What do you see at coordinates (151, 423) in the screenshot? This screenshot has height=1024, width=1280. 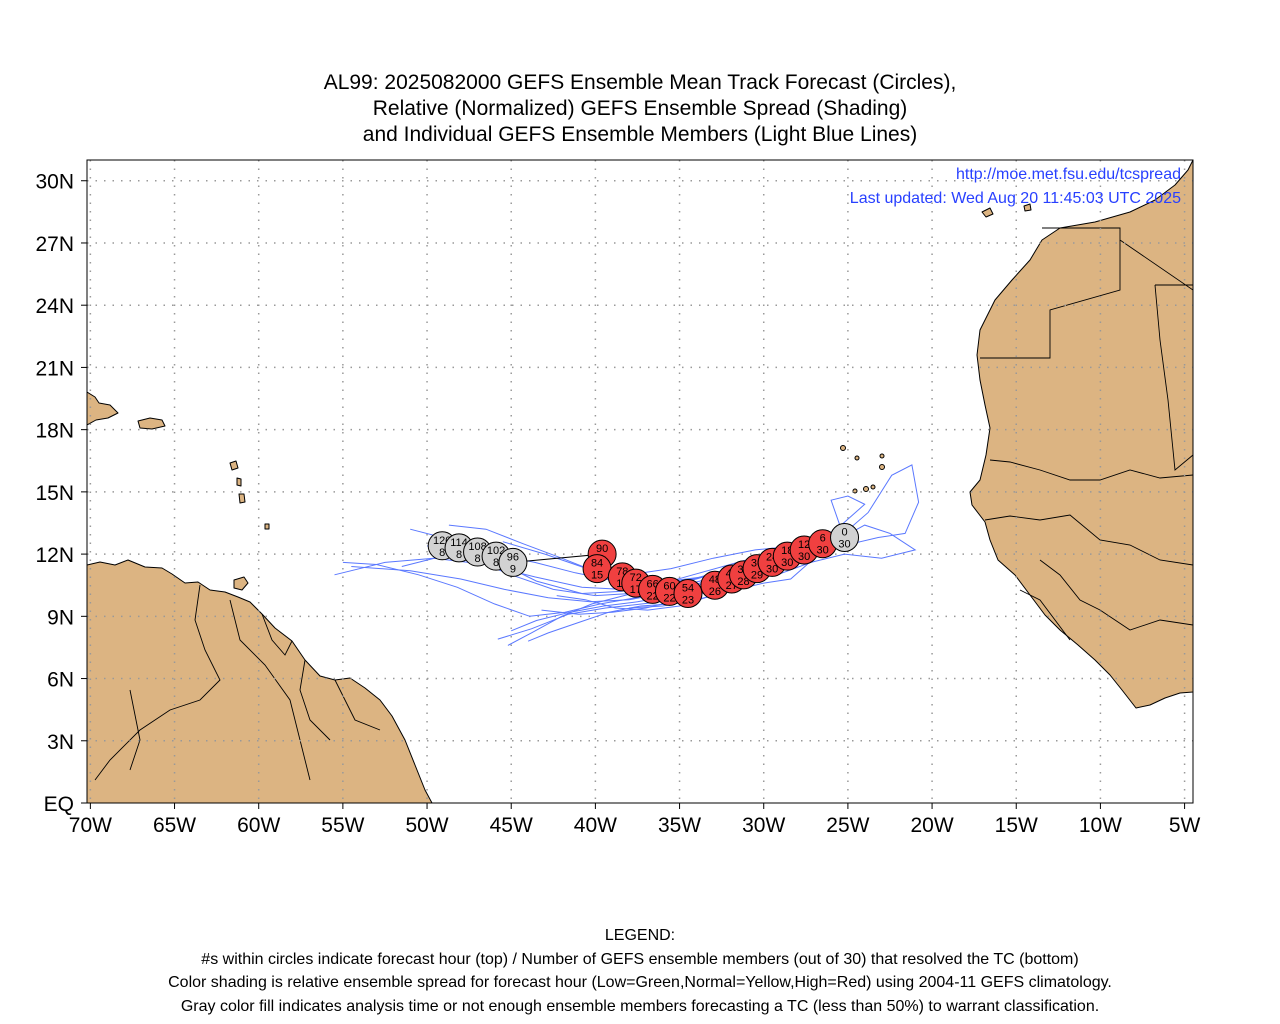 I see `puerto-rico-island` at bounding box center [151, 423].